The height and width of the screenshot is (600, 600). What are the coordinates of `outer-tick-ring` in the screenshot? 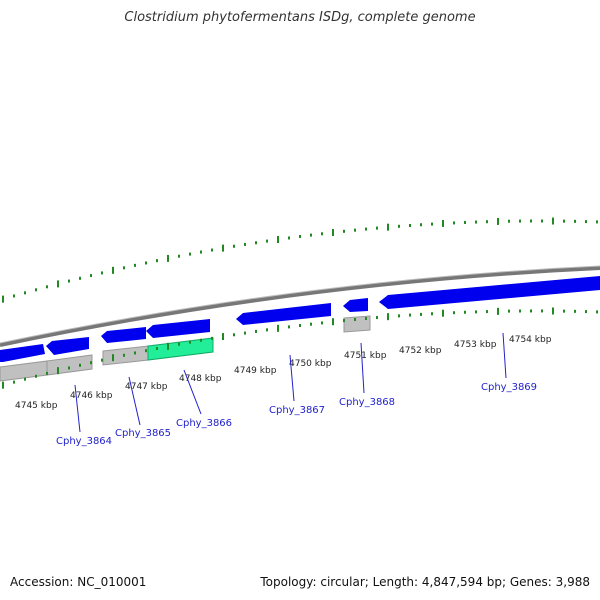 It's located at (300, 260).